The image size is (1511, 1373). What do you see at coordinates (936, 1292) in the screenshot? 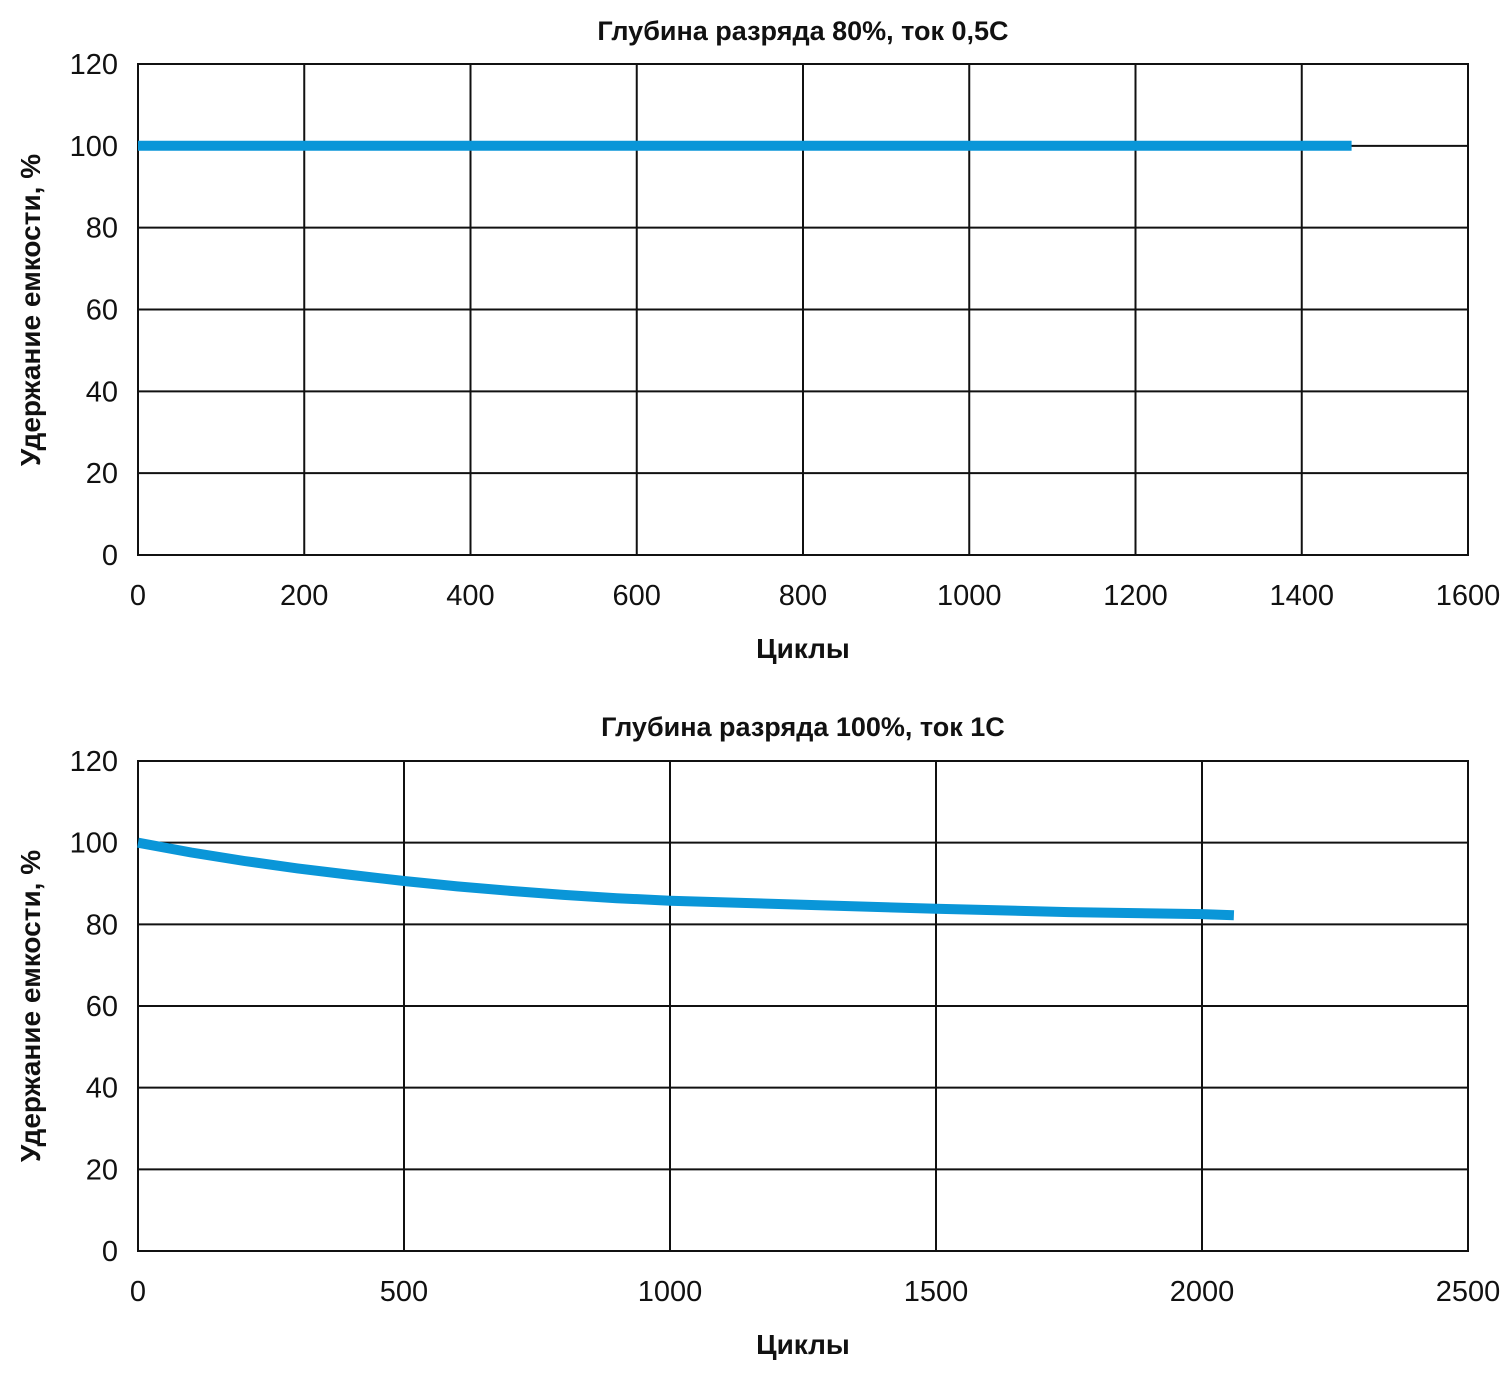
I see `x-tick-label: 1500` at bounding box center [936, 1292].